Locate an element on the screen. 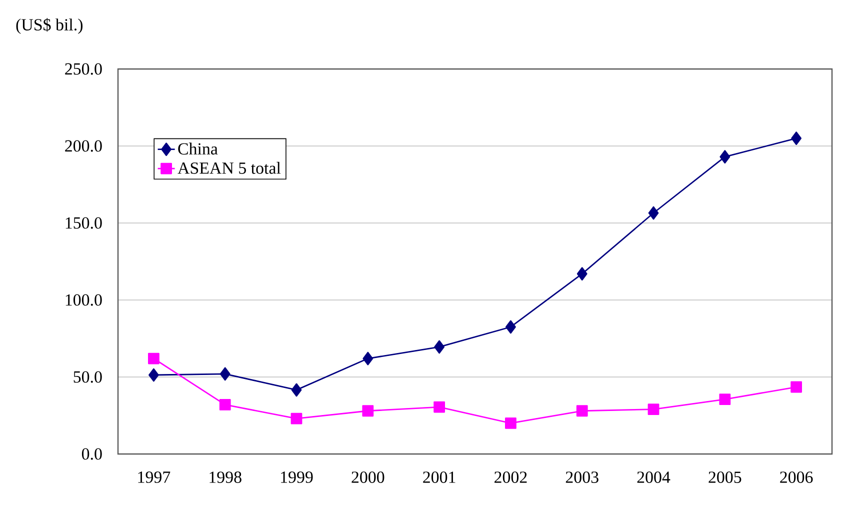 This screenshot has height=506, width=842. x-tick-label: 2006 is located at coordinates (796, 477).